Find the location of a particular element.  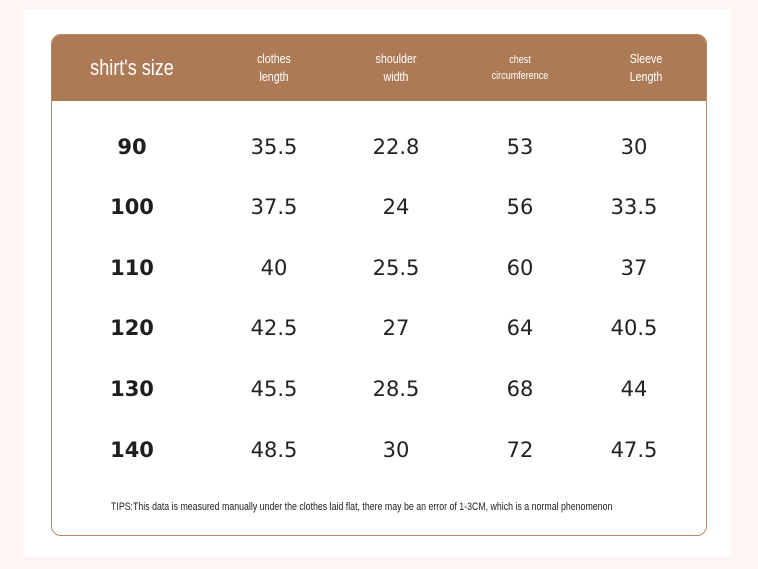

size-cell: 120 is located at coordinates (132, 328).